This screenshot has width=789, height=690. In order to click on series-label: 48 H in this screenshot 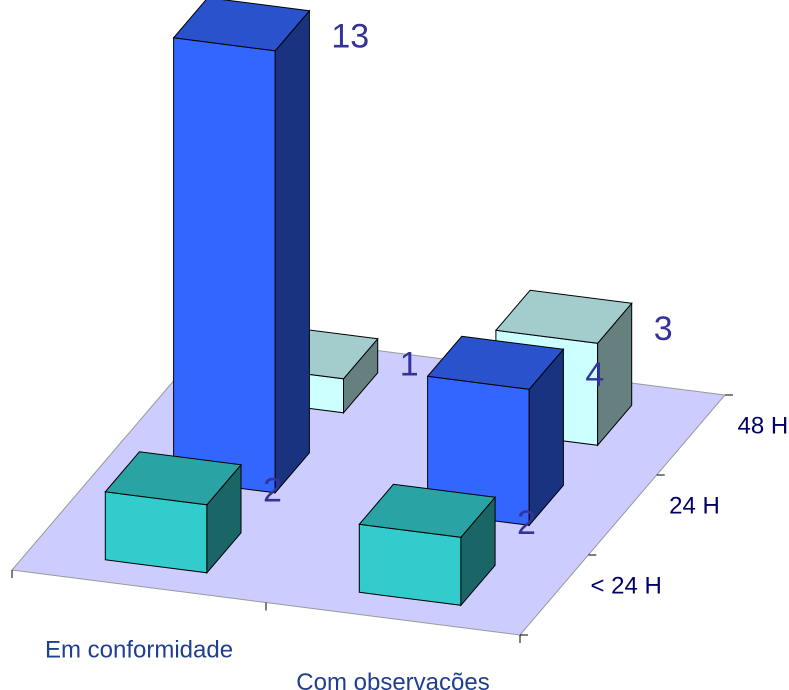, I will do `click(762, 425)`.